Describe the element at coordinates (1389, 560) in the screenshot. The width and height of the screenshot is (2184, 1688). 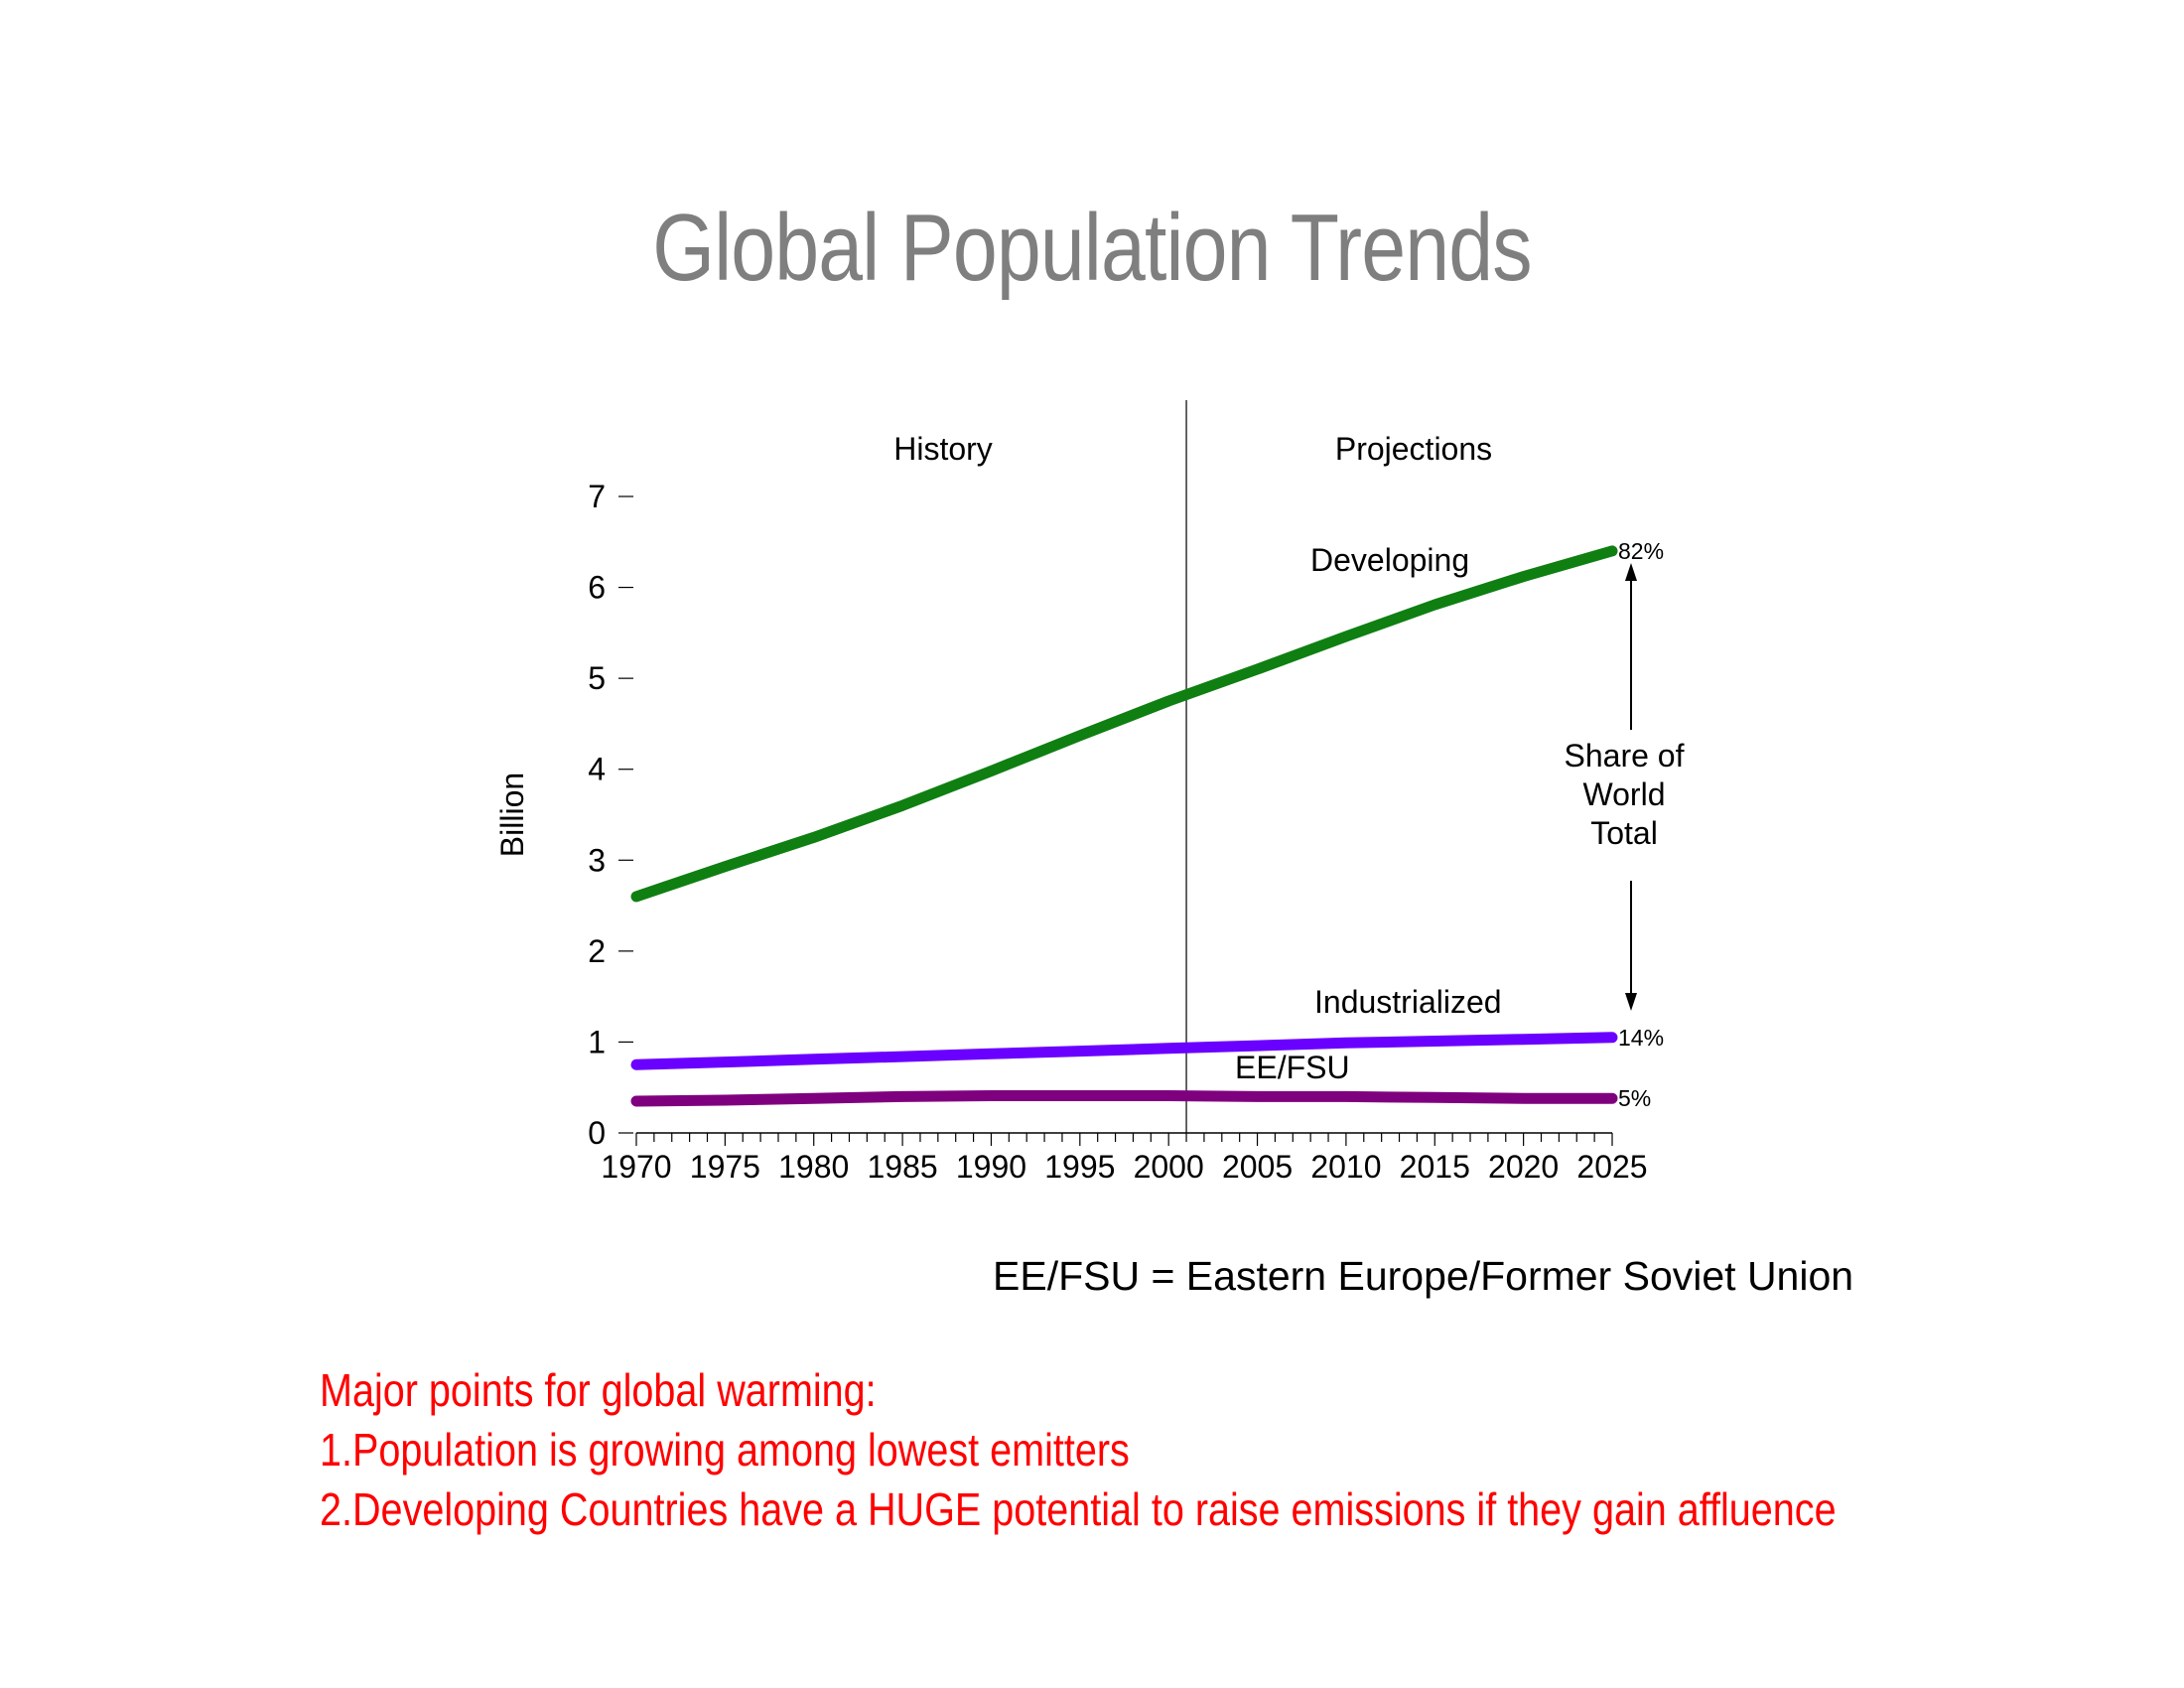
I see `series-label: Developing` at that location.